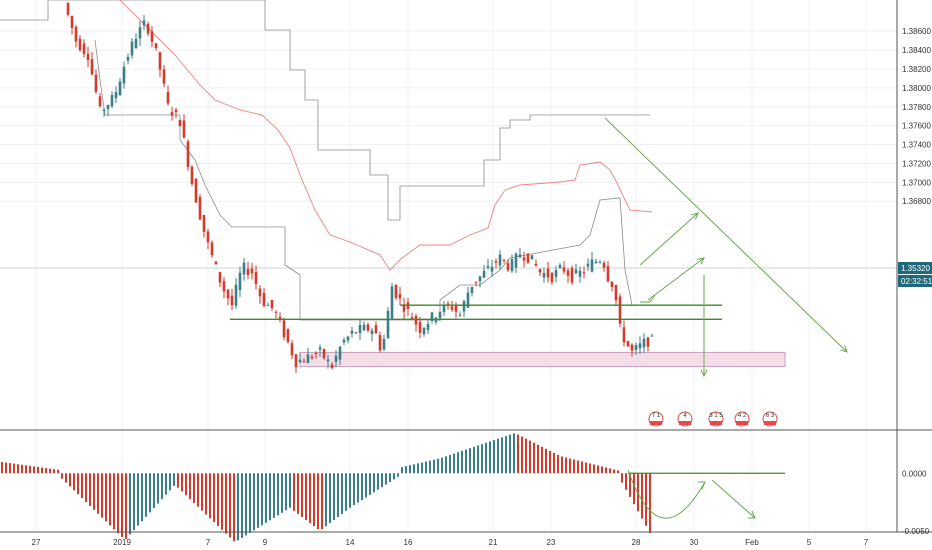 The height and width of the screenshot is (550, 932). I want to click on x-tick-label: 14, so click(350, 542).